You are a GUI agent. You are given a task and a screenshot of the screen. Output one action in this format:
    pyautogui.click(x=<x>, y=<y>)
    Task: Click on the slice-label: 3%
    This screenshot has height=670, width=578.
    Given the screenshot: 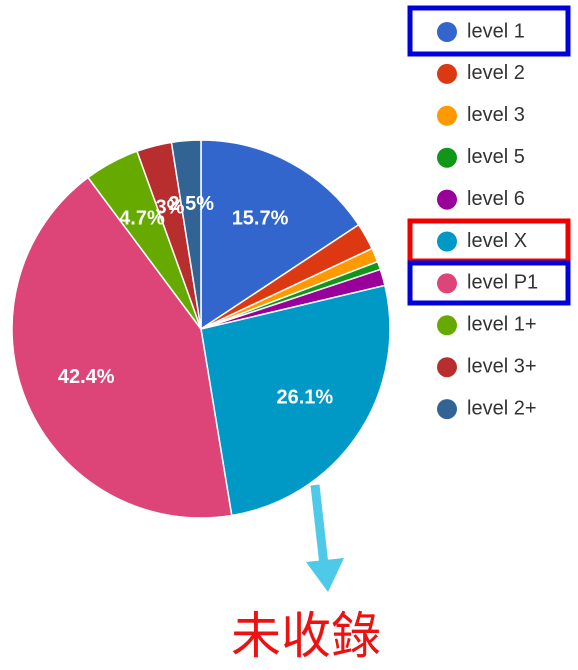 What is the action you would take?
    pyautogui.click(x=170, y=207)
    